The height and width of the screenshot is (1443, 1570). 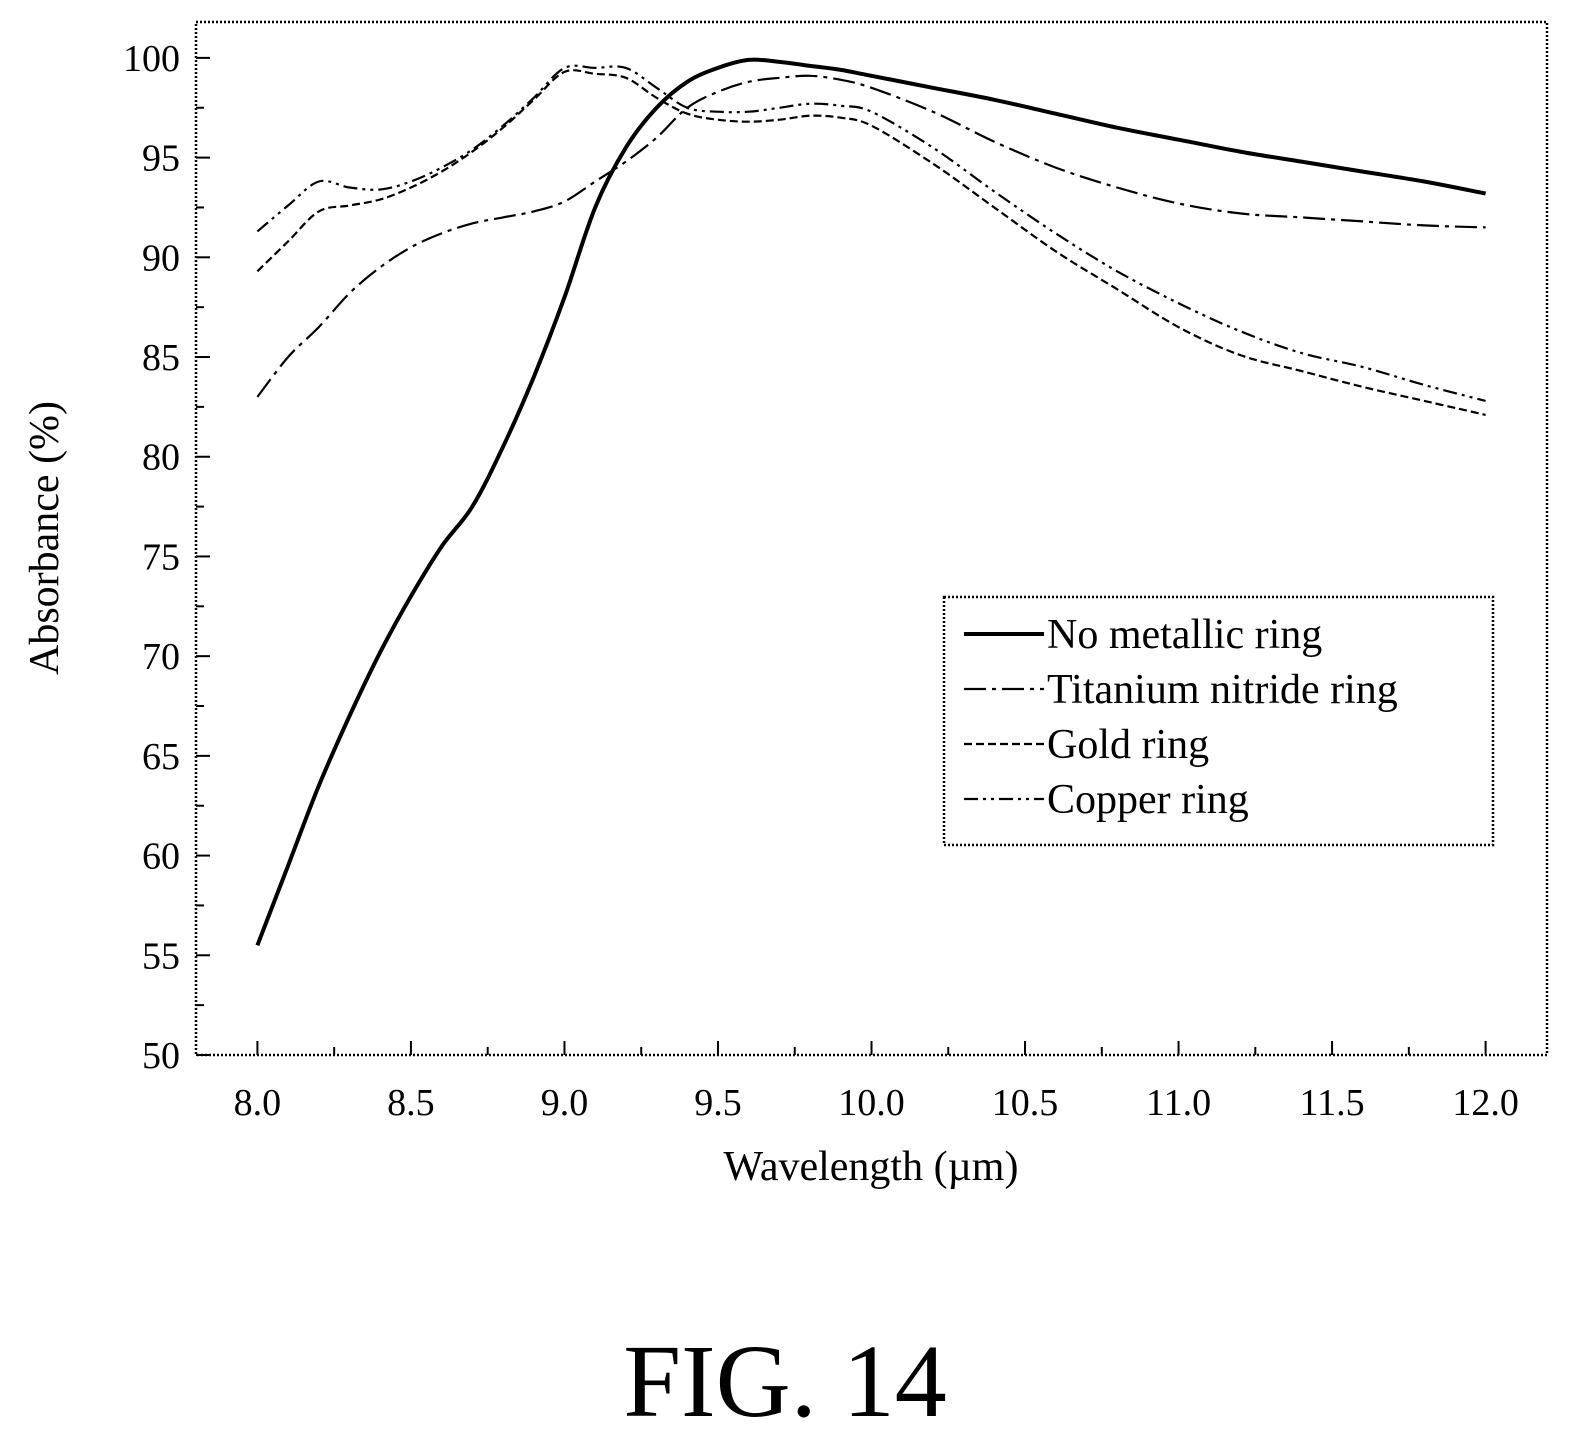 What do you see at coordinates (161, 159) in the screenshot?
I see `y-tick-label: 95` at bounding box center [161, 159].